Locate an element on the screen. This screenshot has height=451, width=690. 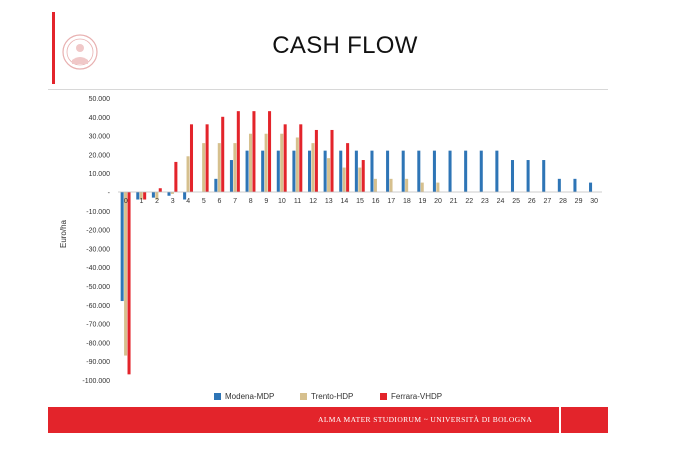
x-tick-label: 16 is located at coordinates (376, 201).